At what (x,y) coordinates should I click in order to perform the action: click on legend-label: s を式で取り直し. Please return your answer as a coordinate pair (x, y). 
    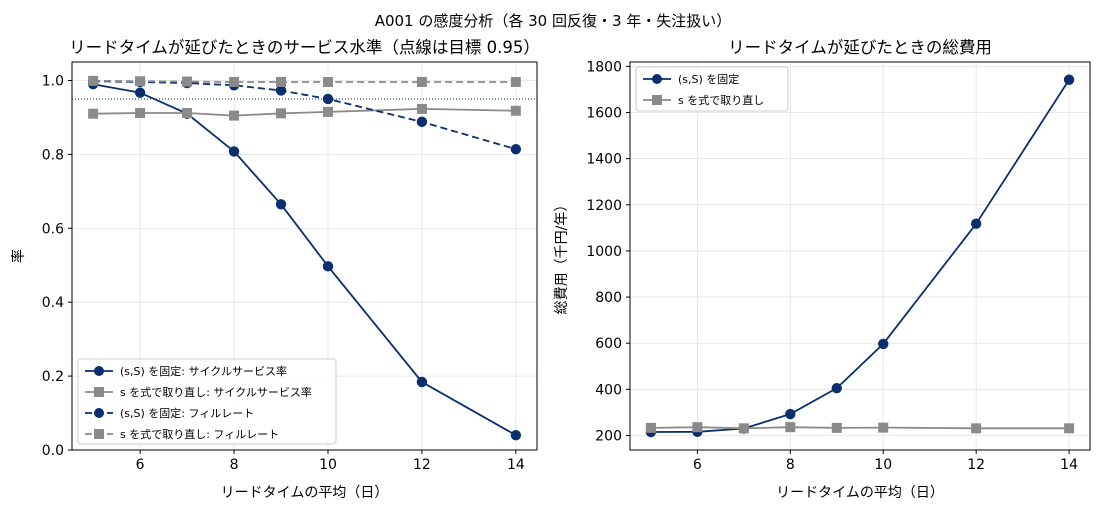
    Looking at the image, I should click on (721, 100).